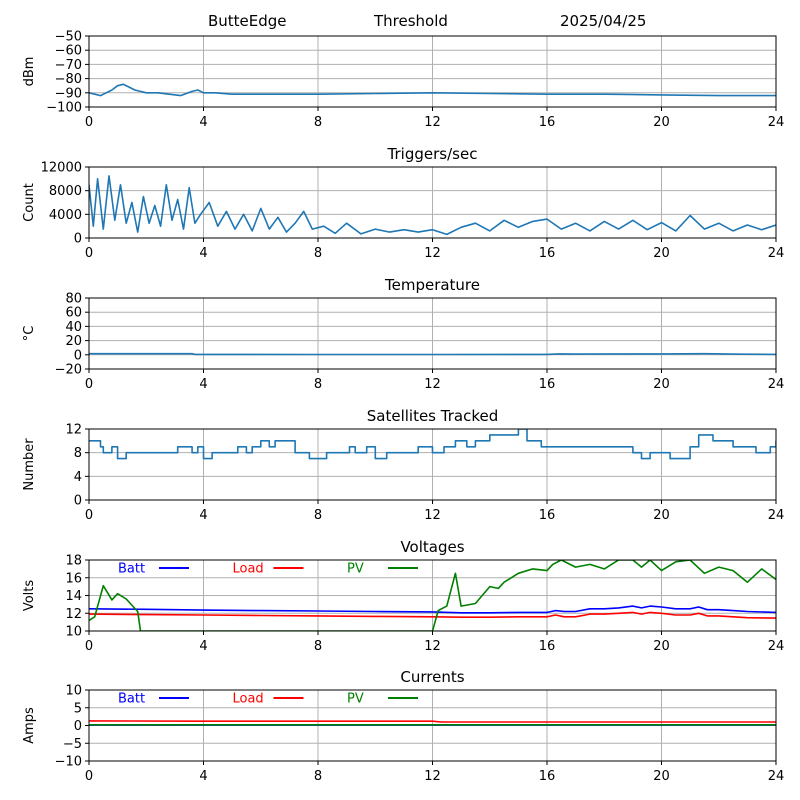 The width and height of the screenshot is (800, 800). Describe the element at coordinates (29, 202) in the screenshot. I see `y-axis-label: Count` at that location.